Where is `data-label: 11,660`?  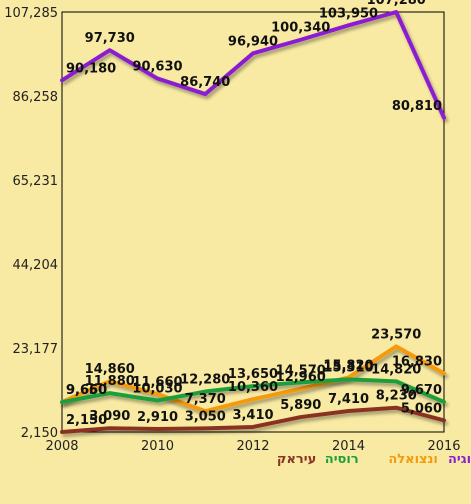
data-label: 11,660 is located at coordinates (157, 382).